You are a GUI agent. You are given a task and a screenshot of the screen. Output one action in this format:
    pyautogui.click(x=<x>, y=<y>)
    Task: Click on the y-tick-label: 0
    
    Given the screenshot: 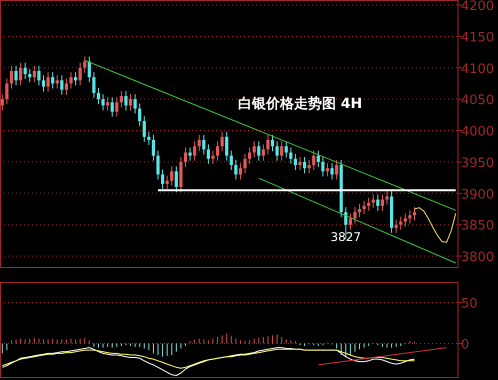 What is the action you would take?
    pyautogui.click(x=465, y=345)
    